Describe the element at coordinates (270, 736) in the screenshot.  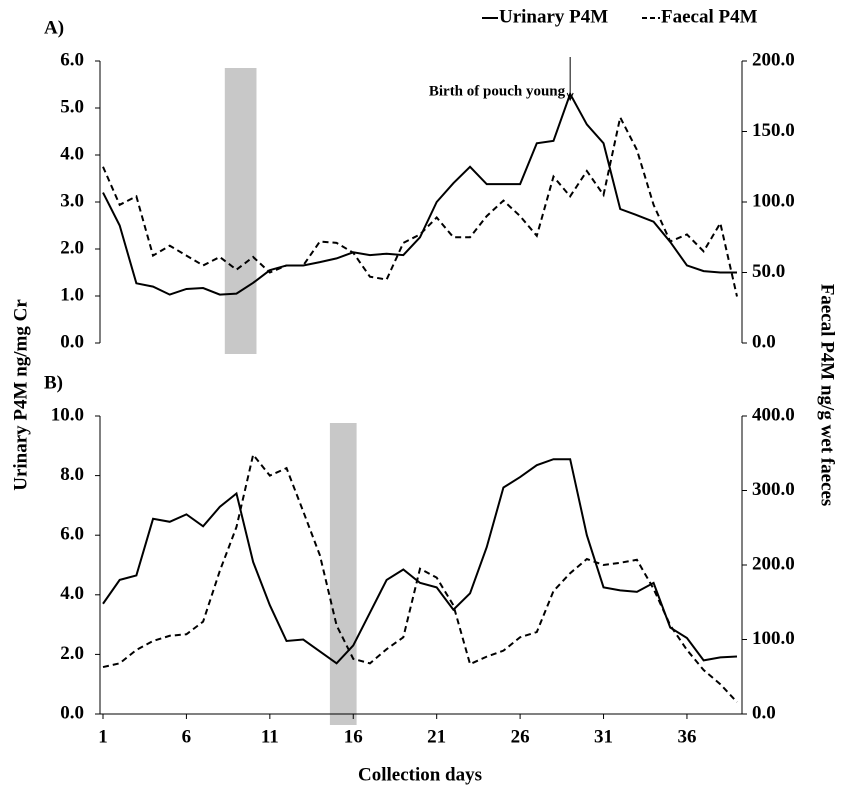
I see `x-tick-label: 11` at that location.